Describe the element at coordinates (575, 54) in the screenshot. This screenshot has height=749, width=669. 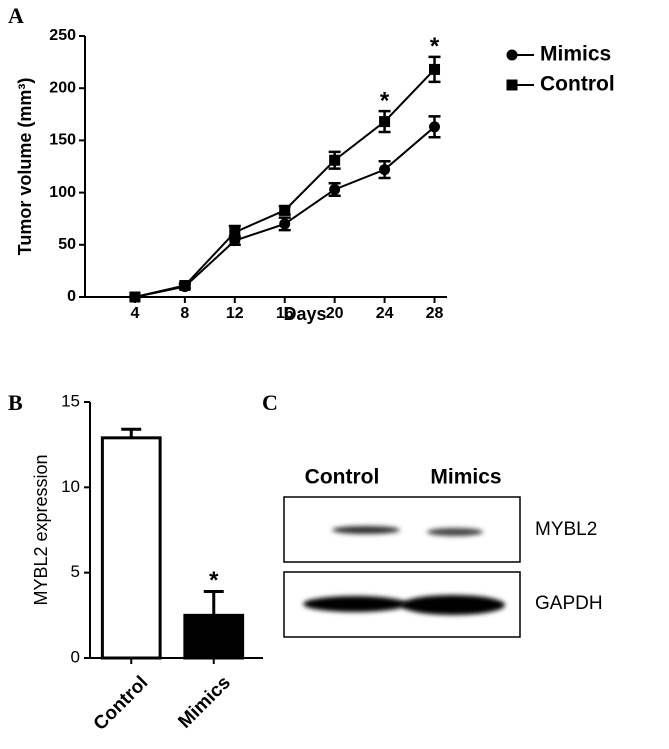
I see `legend-label: Mimics` at that location.